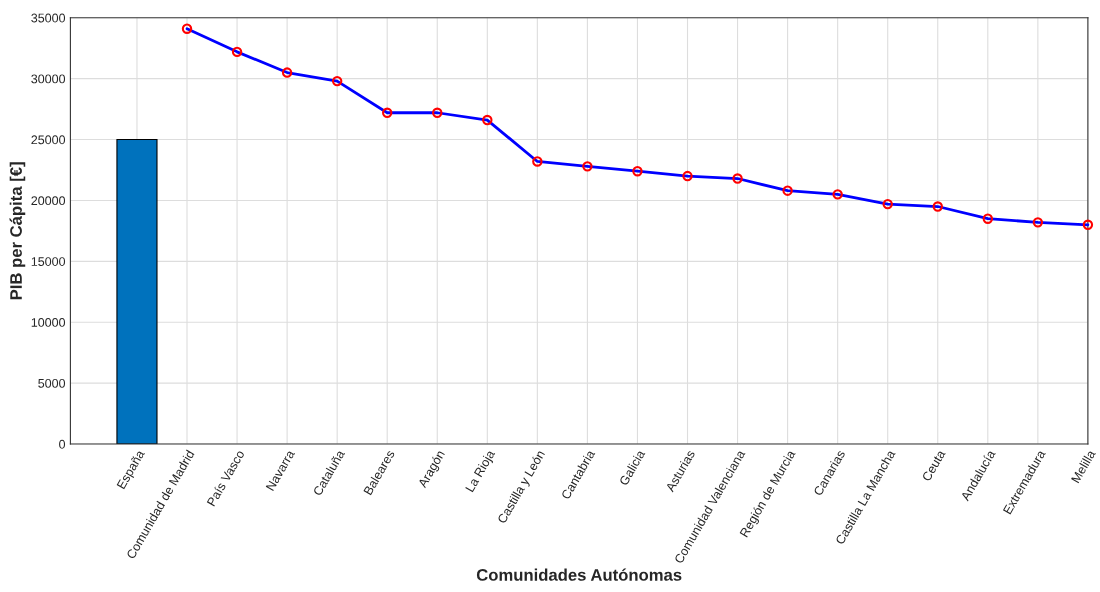 This screenshot has height=592, width=1100. I want to click on y-tick-label: 5000, so click(52, 383).